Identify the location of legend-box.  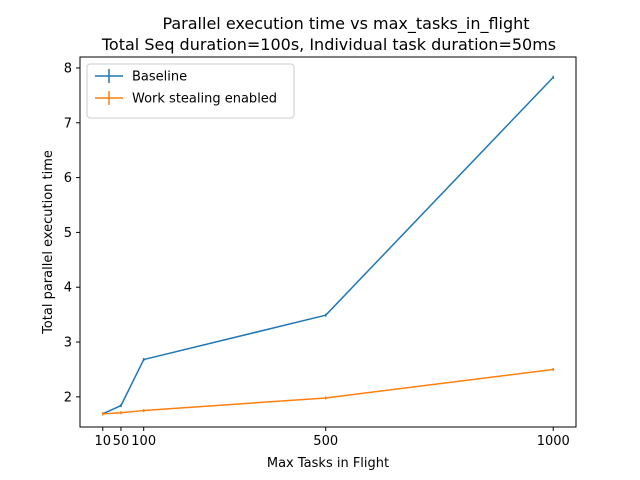
(190, 91).